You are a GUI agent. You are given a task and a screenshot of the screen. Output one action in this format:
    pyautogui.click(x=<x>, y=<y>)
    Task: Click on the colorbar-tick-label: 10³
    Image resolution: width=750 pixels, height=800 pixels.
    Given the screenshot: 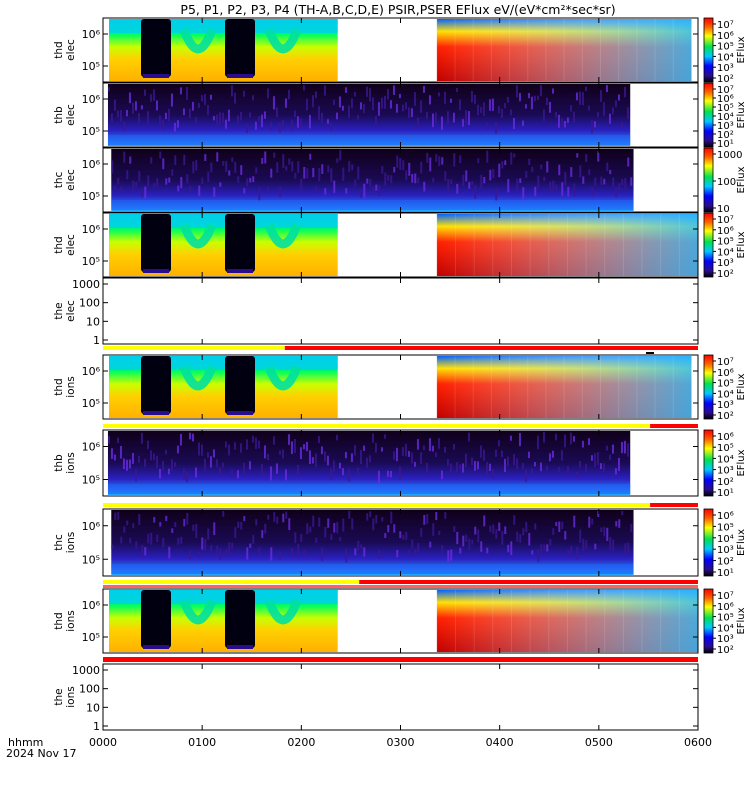 What is the action you would take?
    pyautogui.click(x=725, y=68)
    